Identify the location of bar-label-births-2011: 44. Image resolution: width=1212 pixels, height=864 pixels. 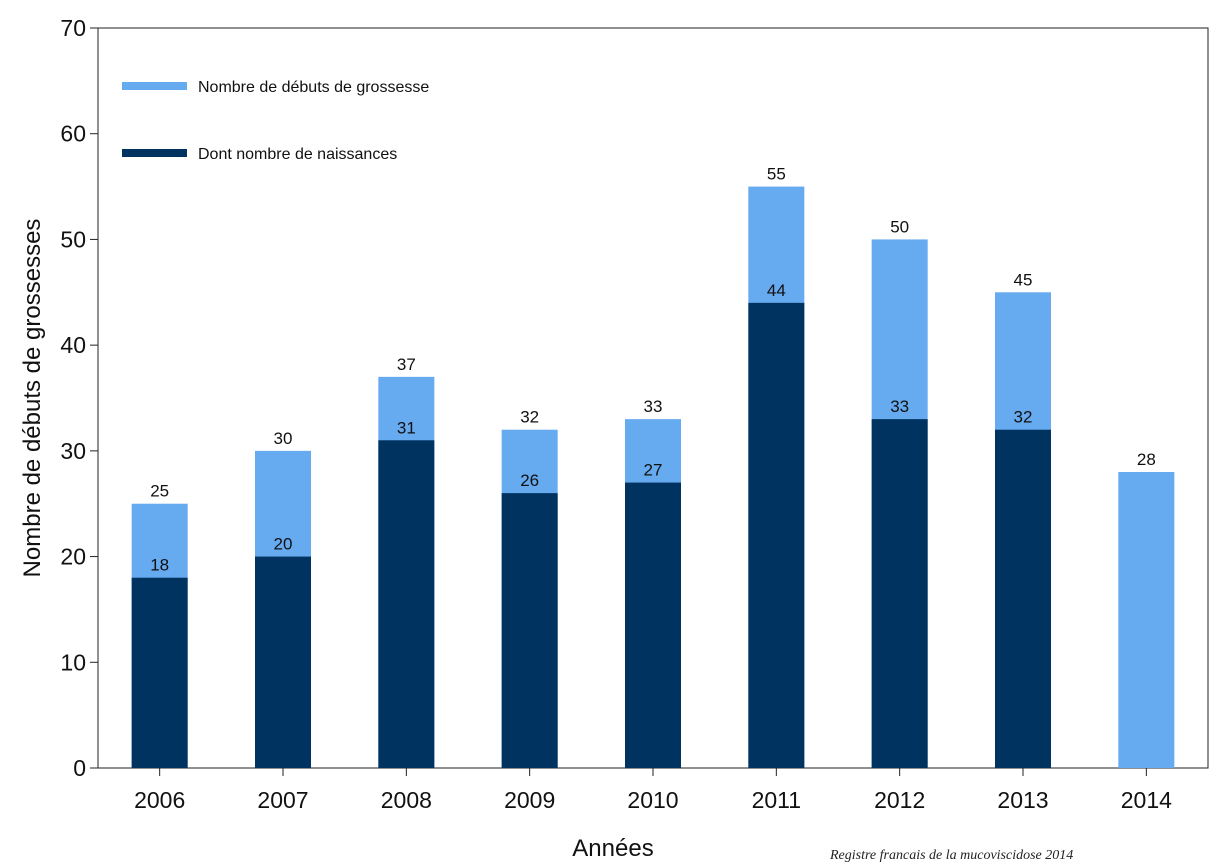
(776, 290).